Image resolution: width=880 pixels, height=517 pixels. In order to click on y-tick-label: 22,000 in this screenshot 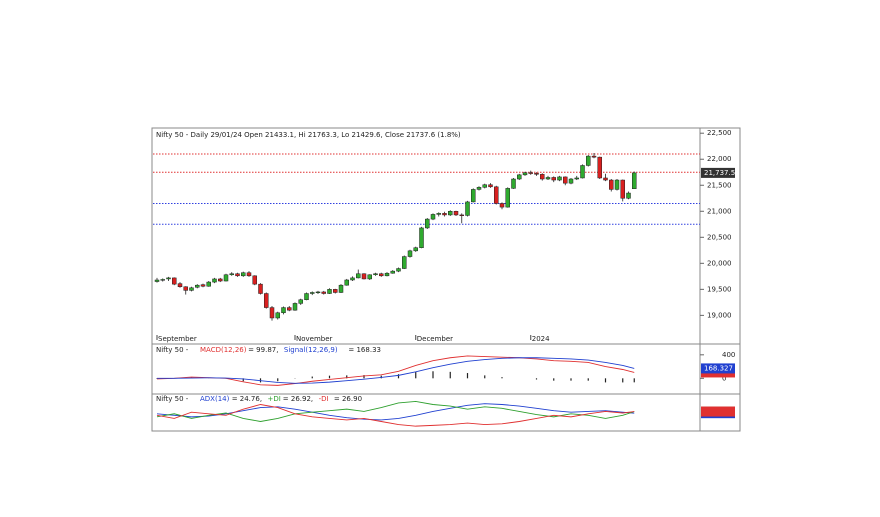, I will do `click(719, 159)`.